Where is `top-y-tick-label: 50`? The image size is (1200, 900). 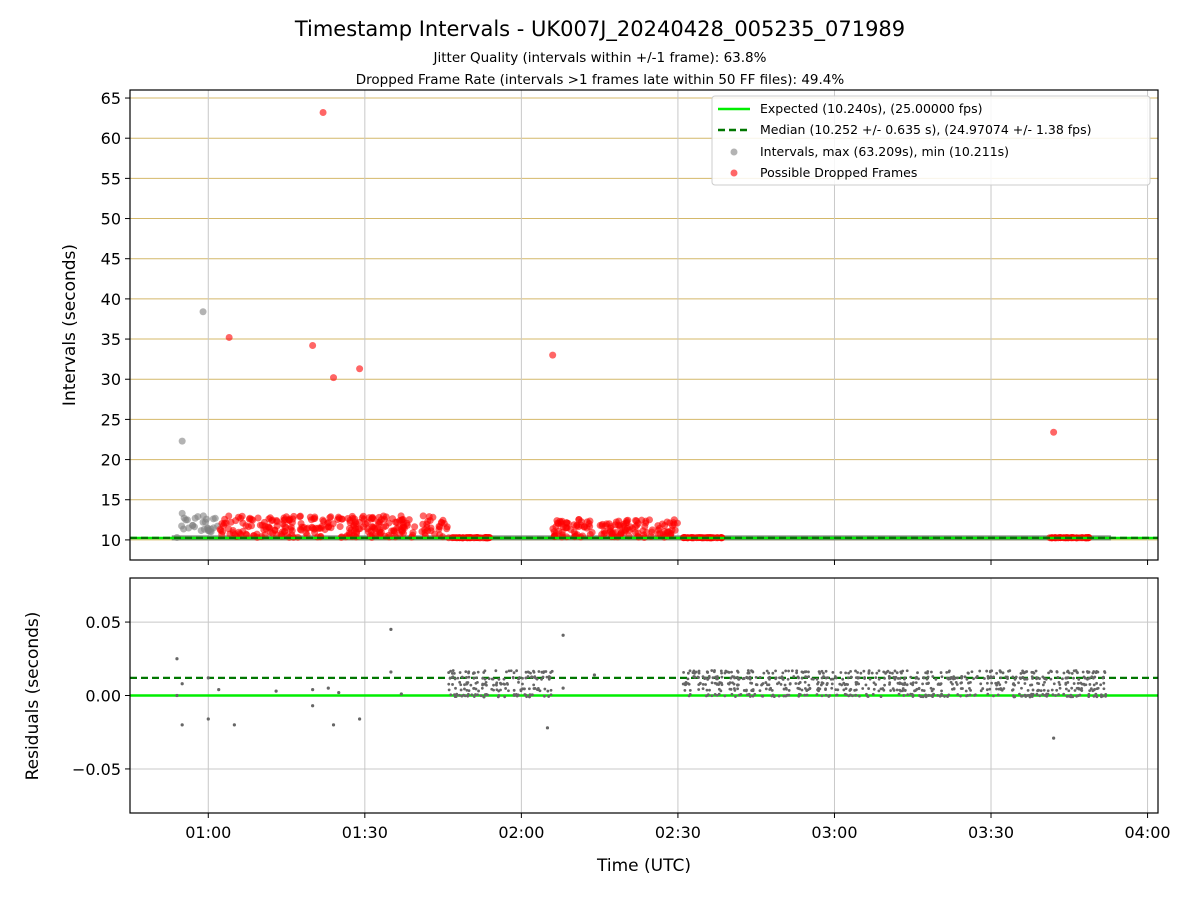 top-y-tick-label: 50 is located at coordinates (111, 219).